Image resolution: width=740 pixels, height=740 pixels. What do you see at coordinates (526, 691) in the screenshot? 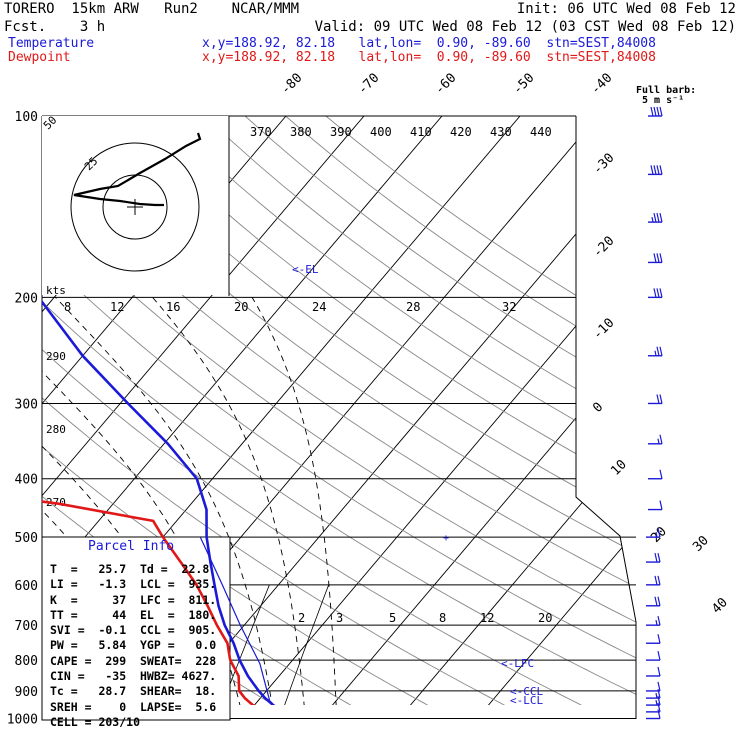
I see `level-label: <-CCL` at bounding box center [526, 691].